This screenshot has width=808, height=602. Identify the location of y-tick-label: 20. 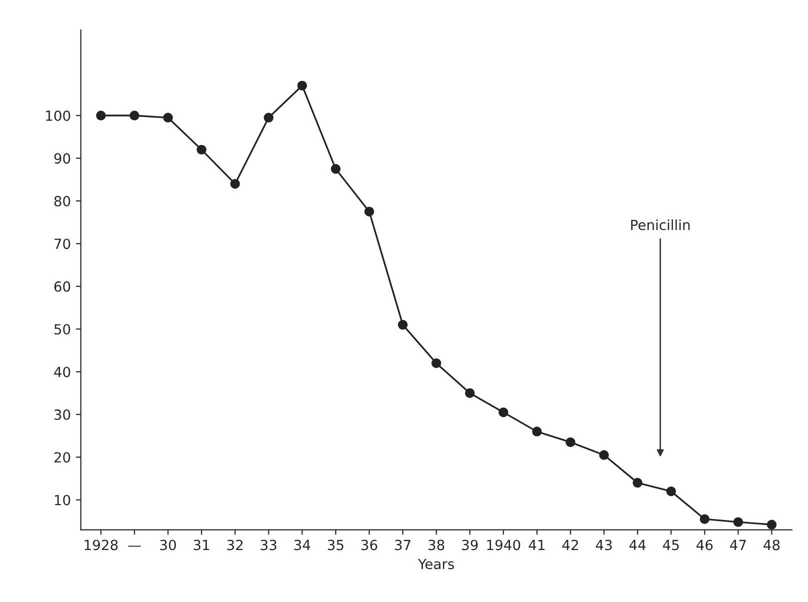
(62, 457).